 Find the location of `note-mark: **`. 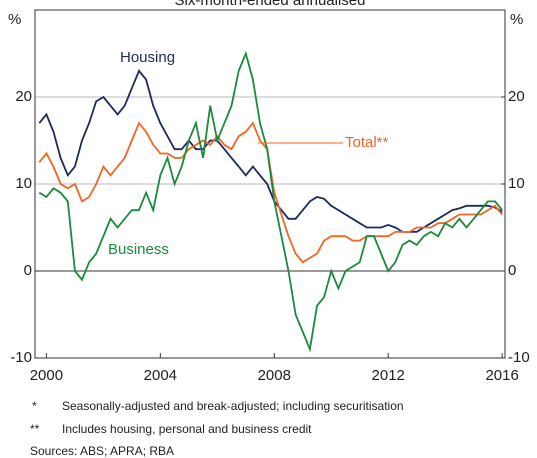

note-mark: ** is located at coordinates (35, 429).